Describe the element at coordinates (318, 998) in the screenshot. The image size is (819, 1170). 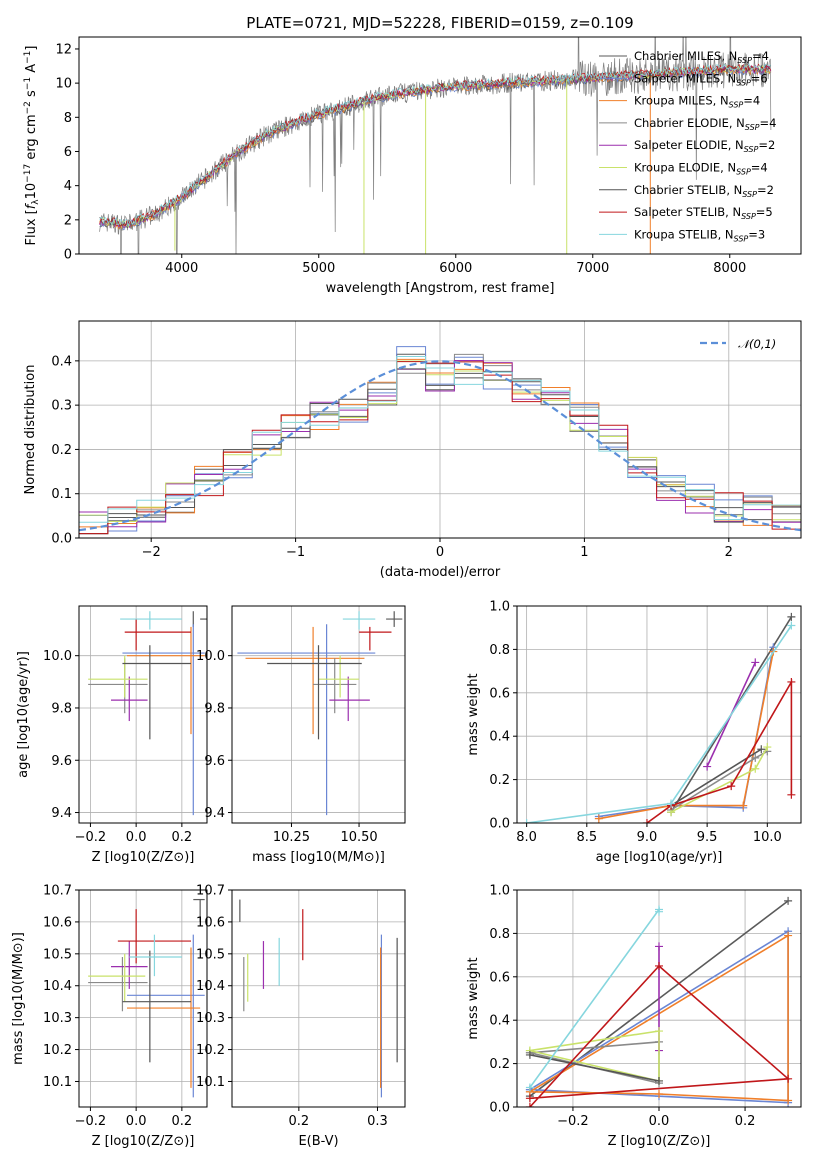
I see `mass_vs_ebv-plot` at that location.